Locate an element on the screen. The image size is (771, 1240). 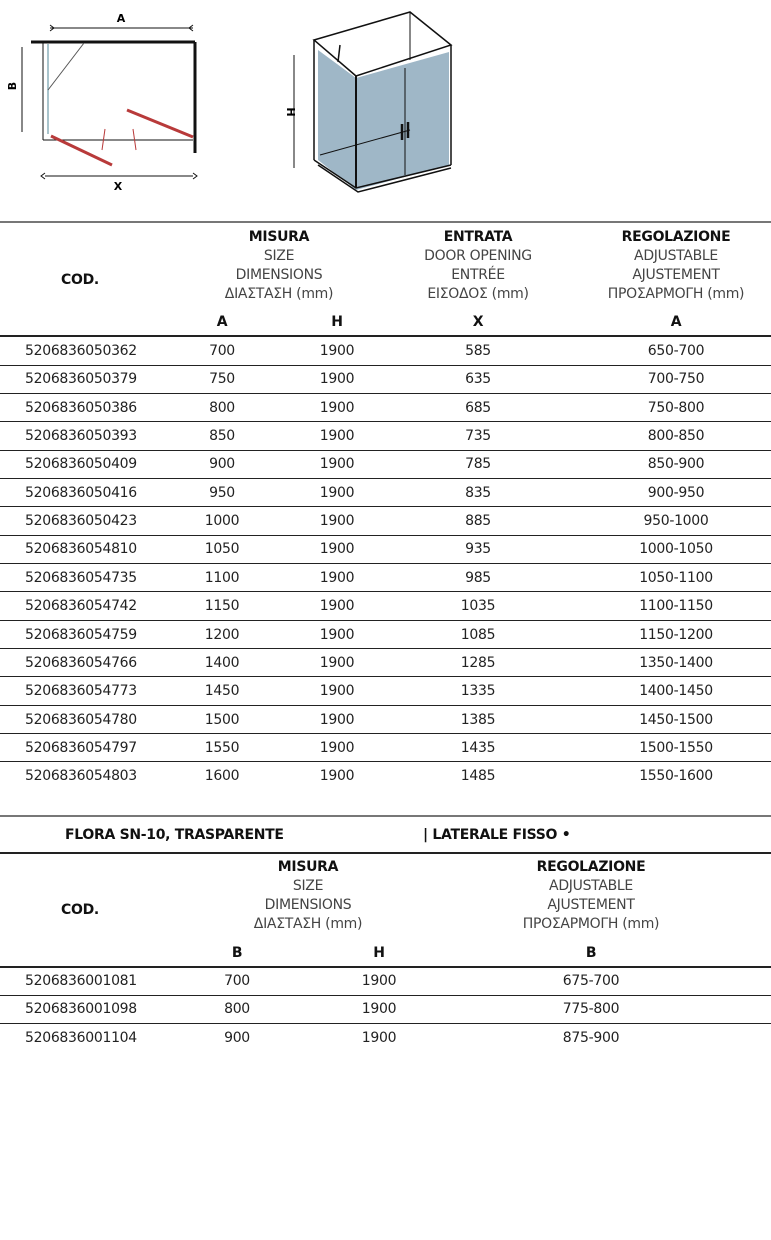
adj-header: ΠΡΟΣΑΡΜΟΓΗ (mm) is located at coordinates (676, 294).